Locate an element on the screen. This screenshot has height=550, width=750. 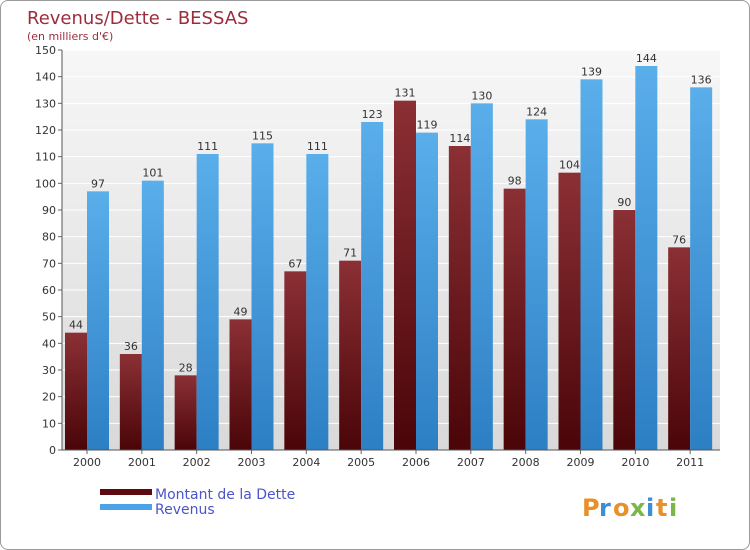
y-tick-label: 30 is located at coordinates (49, 370).